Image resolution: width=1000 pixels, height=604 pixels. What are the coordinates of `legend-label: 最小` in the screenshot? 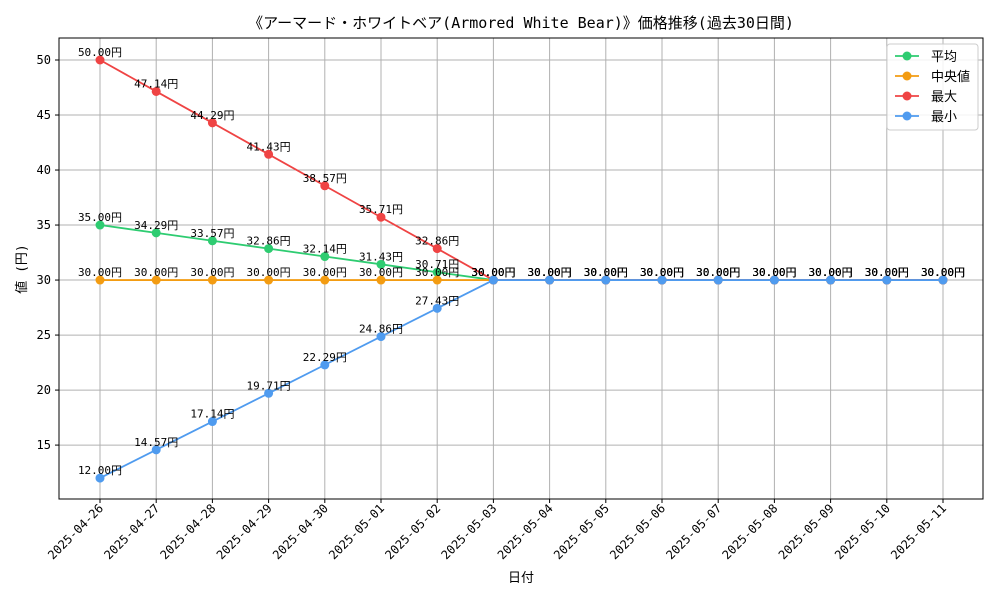 It's located at (944, 117).